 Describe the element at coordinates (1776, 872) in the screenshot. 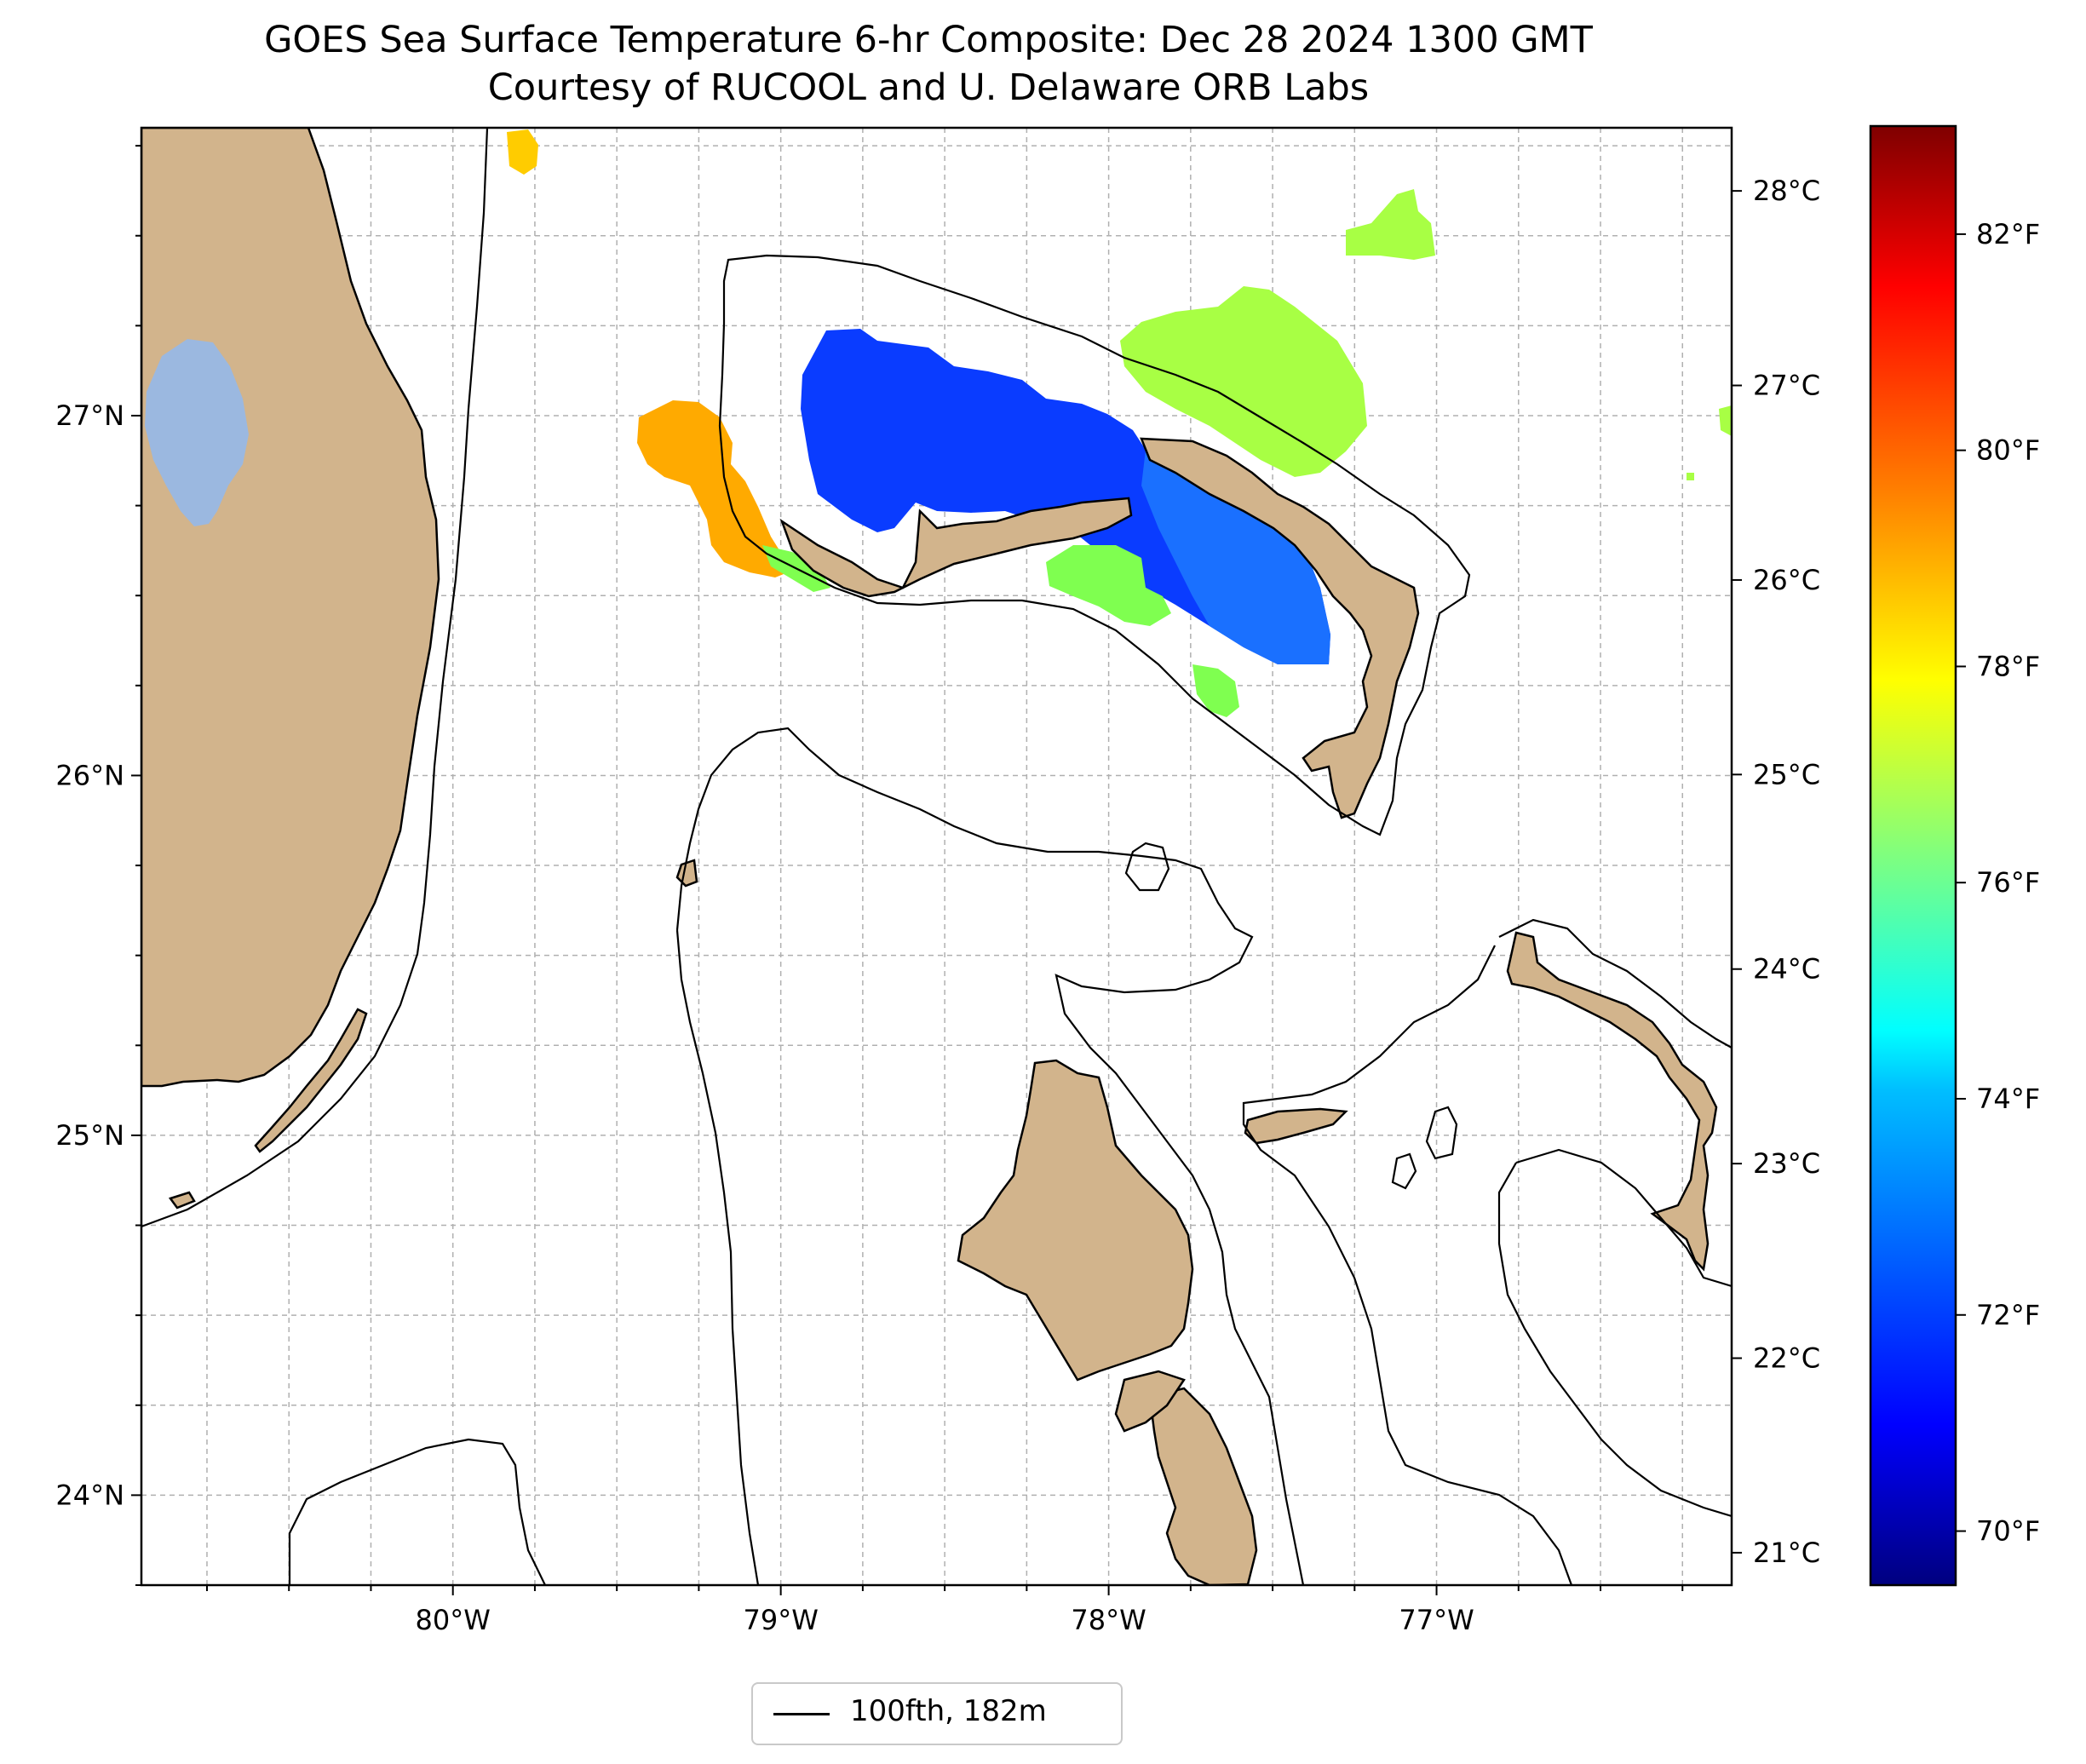

I see `colorbar-celsius-axis: 28°C 27°C 26°C 25°C 24°C 23°C 22°C 21°C` at that location.